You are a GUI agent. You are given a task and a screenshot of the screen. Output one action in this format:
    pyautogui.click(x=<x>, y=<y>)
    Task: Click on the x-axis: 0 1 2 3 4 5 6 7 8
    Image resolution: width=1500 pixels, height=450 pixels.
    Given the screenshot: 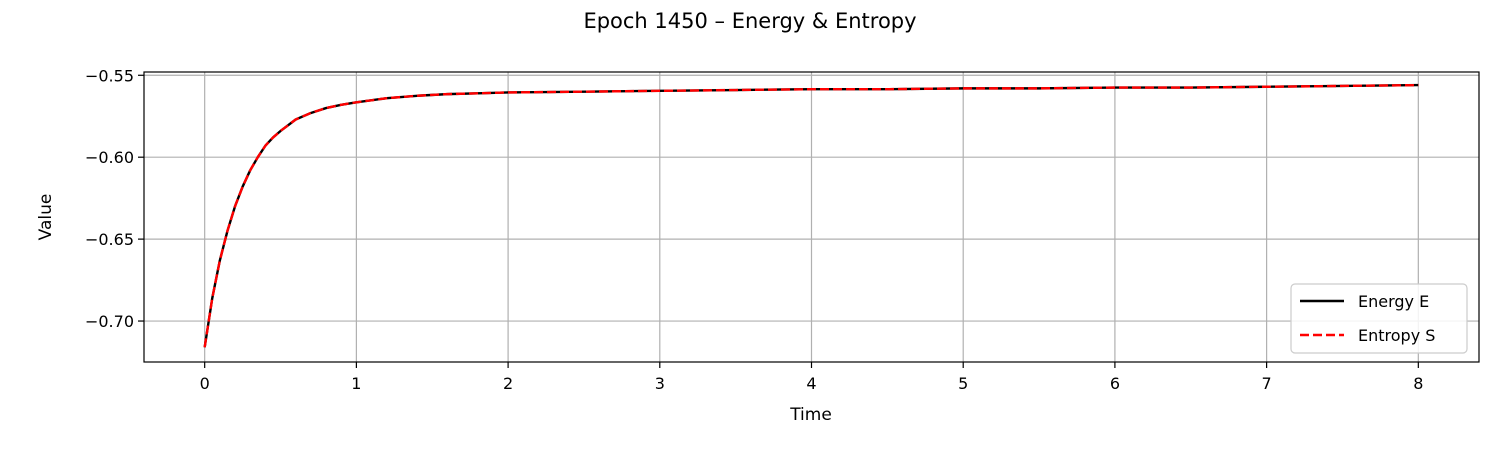 What is the action you would take?
    pyautogui.click(x=811, y=377)
    